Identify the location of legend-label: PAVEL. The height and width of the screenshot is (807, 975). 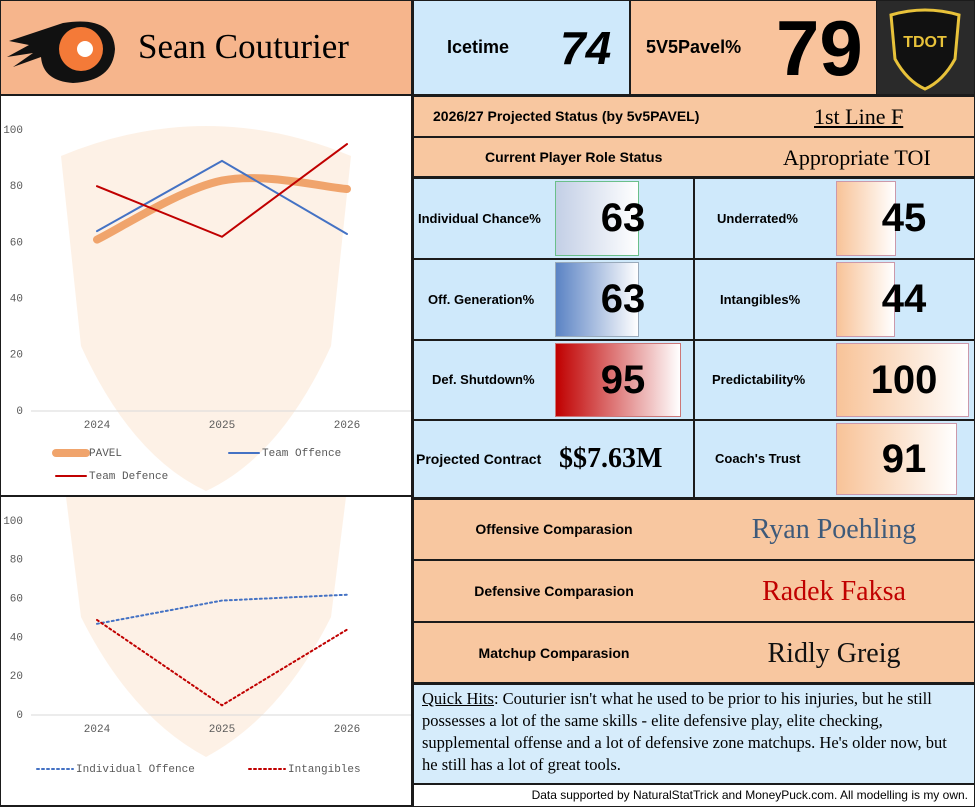
(105, 454).